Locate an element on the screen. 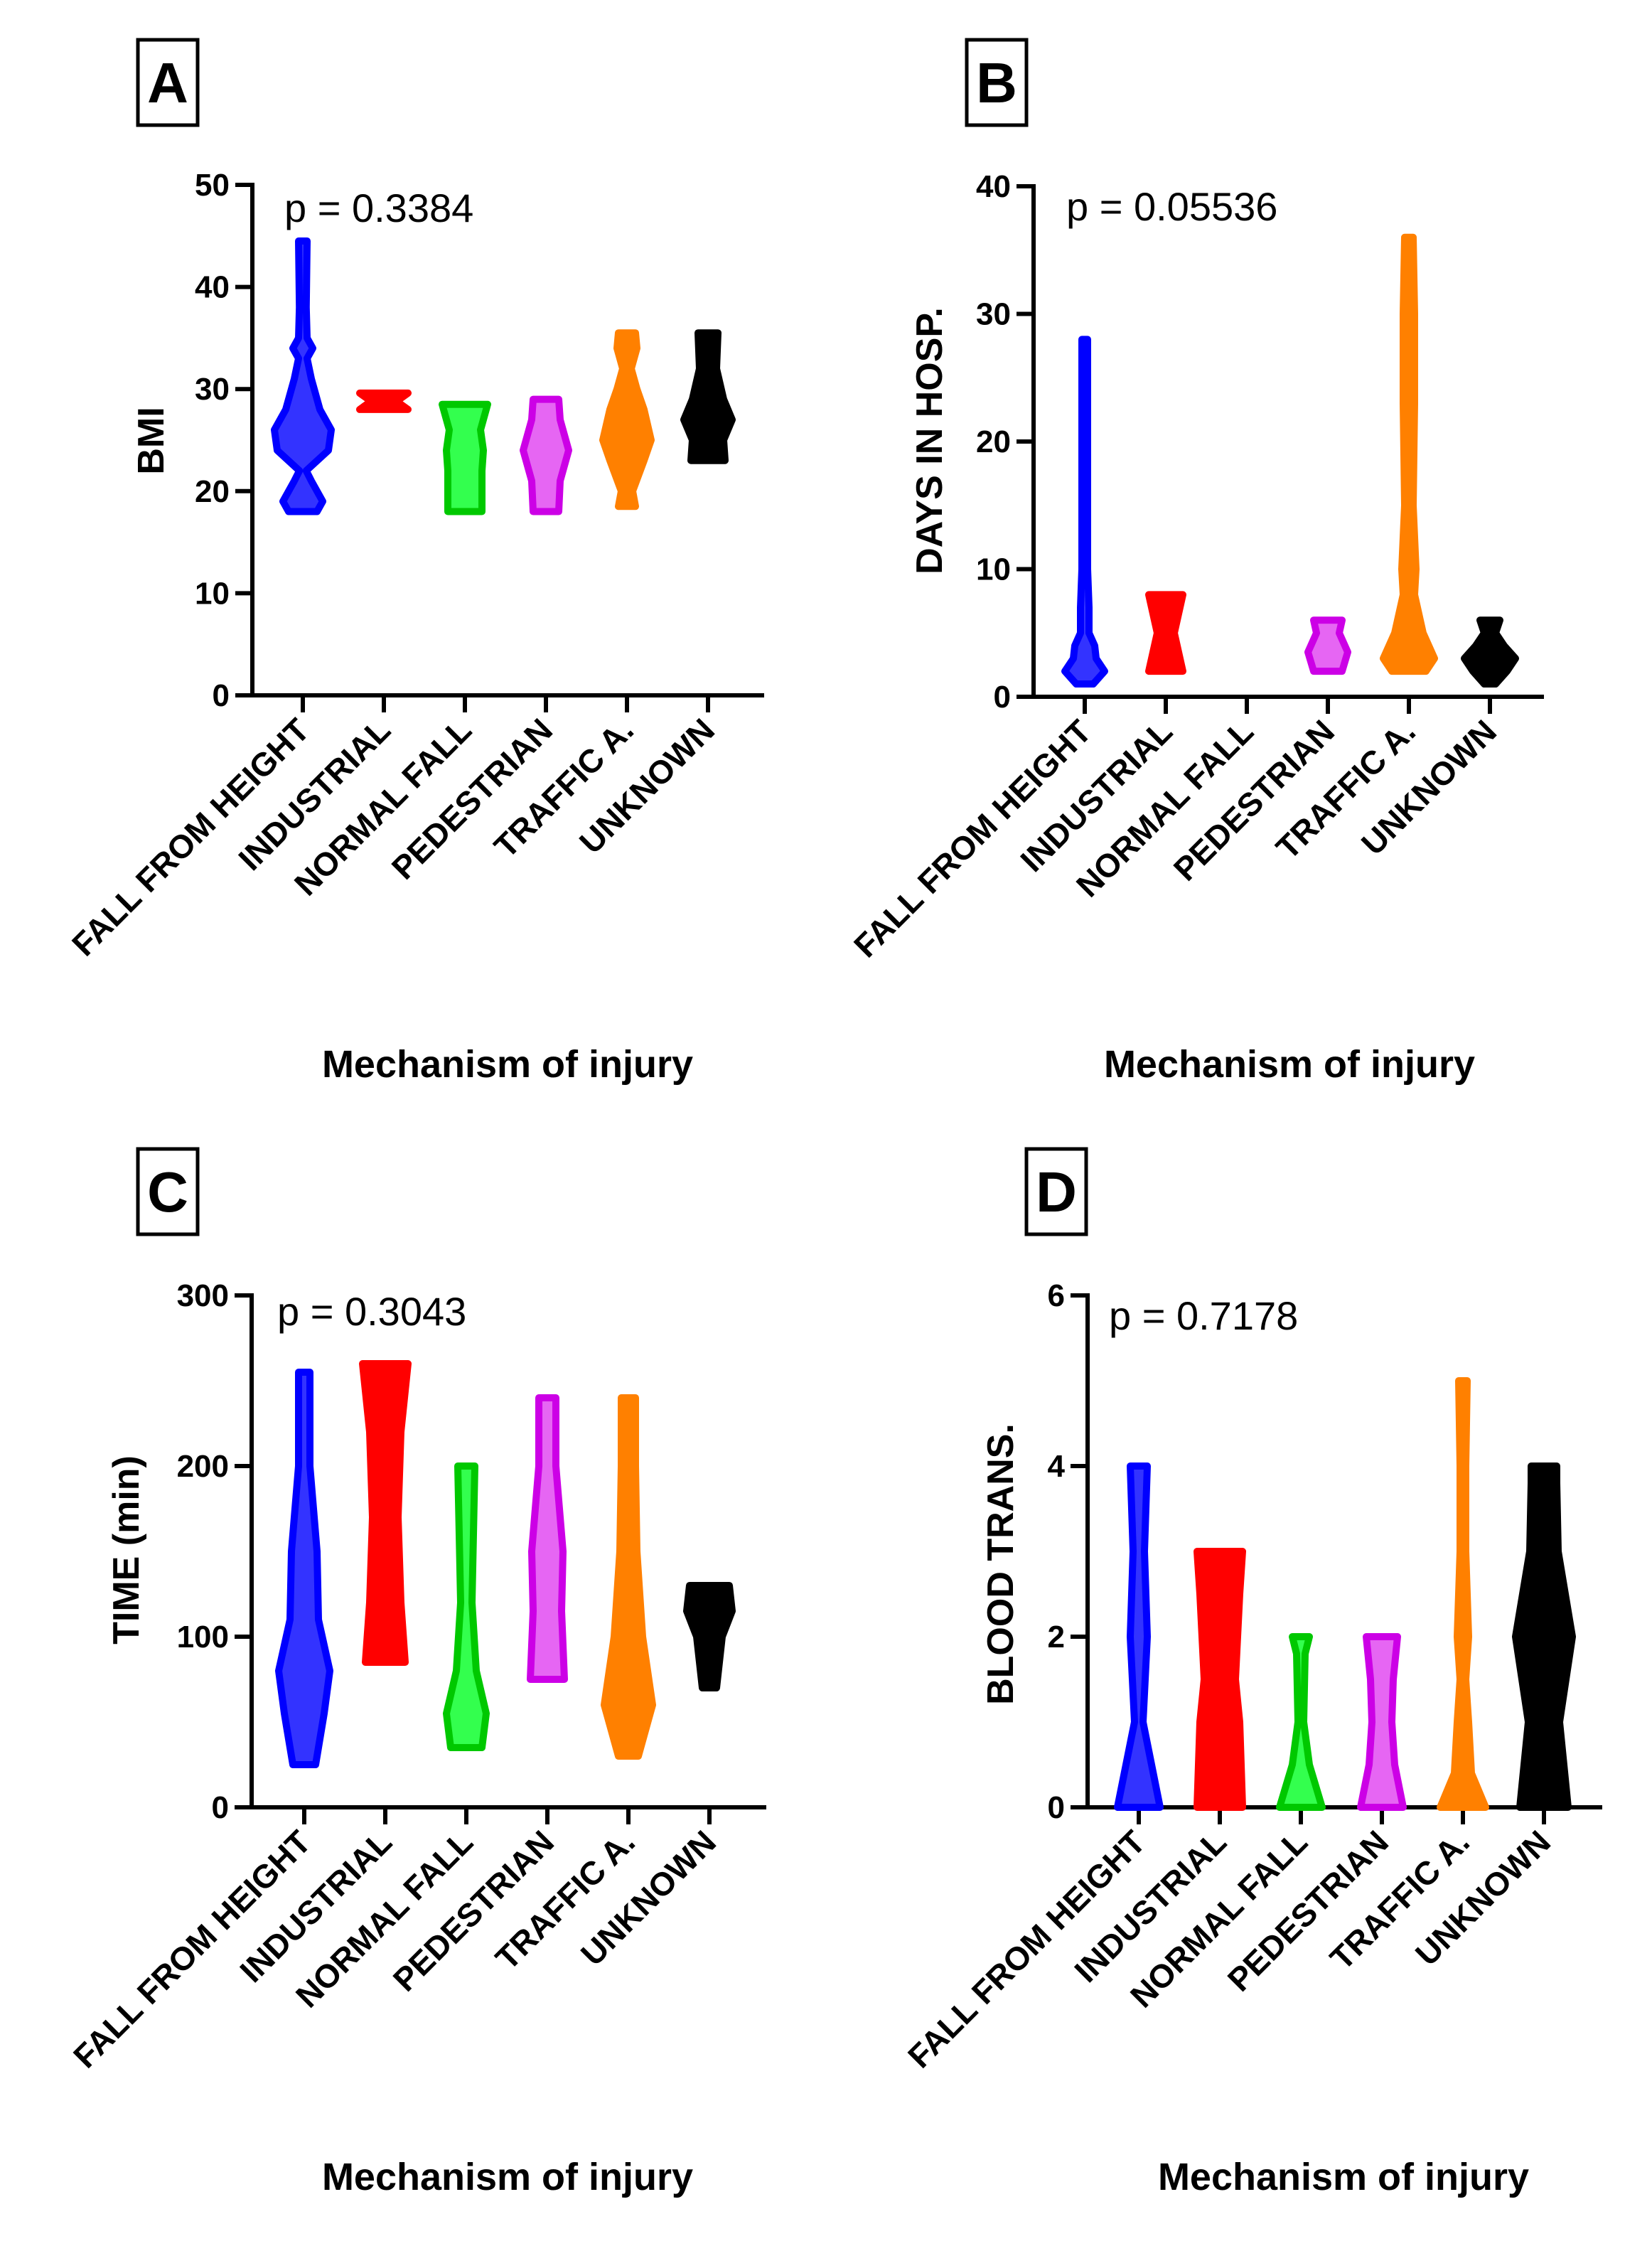 The height and width of the screenshot is (2246, 1652). p-value-annotation: p = 0.7178 is located at coordinates (1203, 1315).